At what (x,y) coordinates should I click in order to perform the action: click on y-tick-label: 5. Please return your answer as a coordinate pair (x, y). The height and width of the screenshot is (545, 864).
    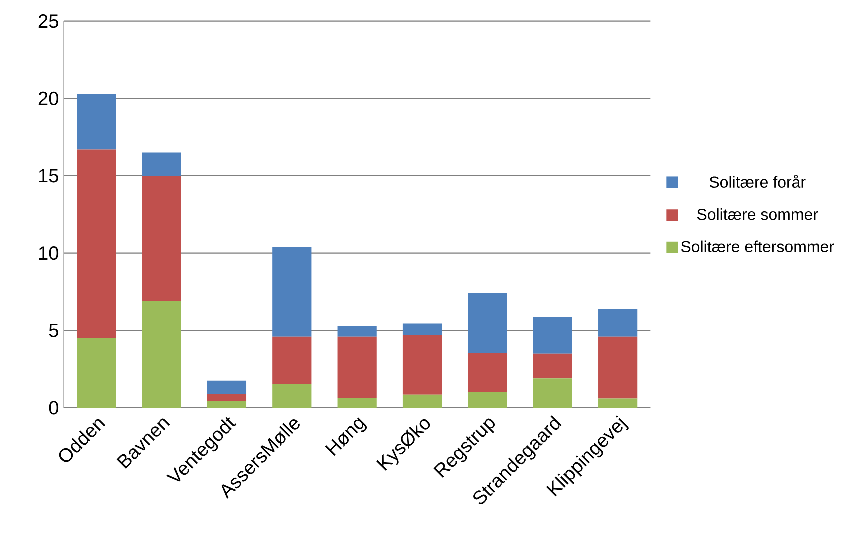
    Looking at the image, I should click on (53, 331).